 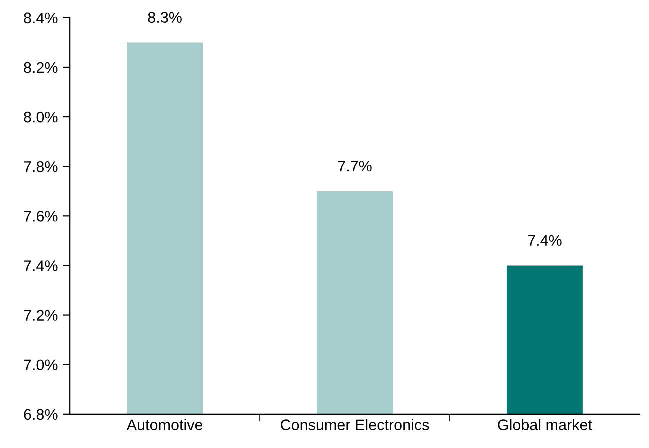 What do you see at coordinates (545, 424) in the screenshot?
I see `x-tick-label: Global market` at bounding box center [545, 424].